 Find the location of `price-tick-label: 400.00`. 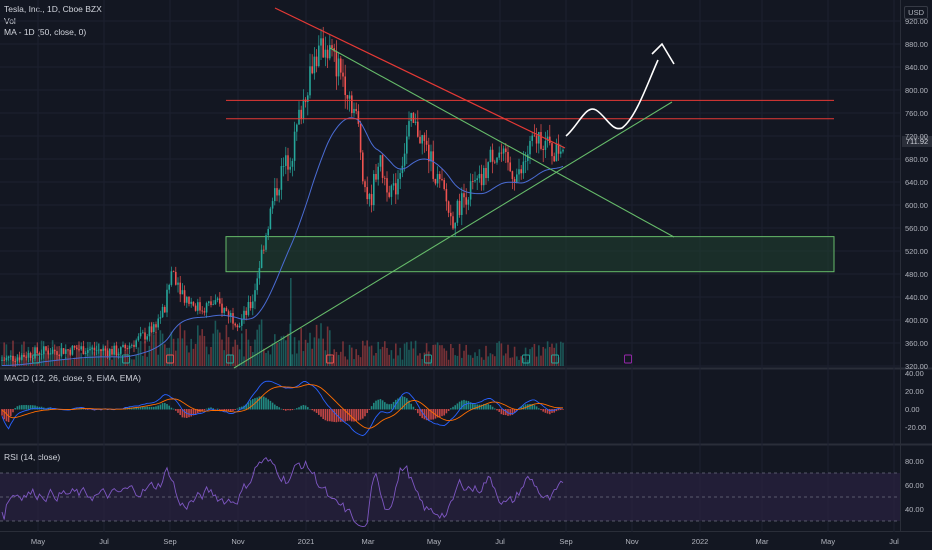

price-tick-label: 400.00 is located at coordinates (916, 320).